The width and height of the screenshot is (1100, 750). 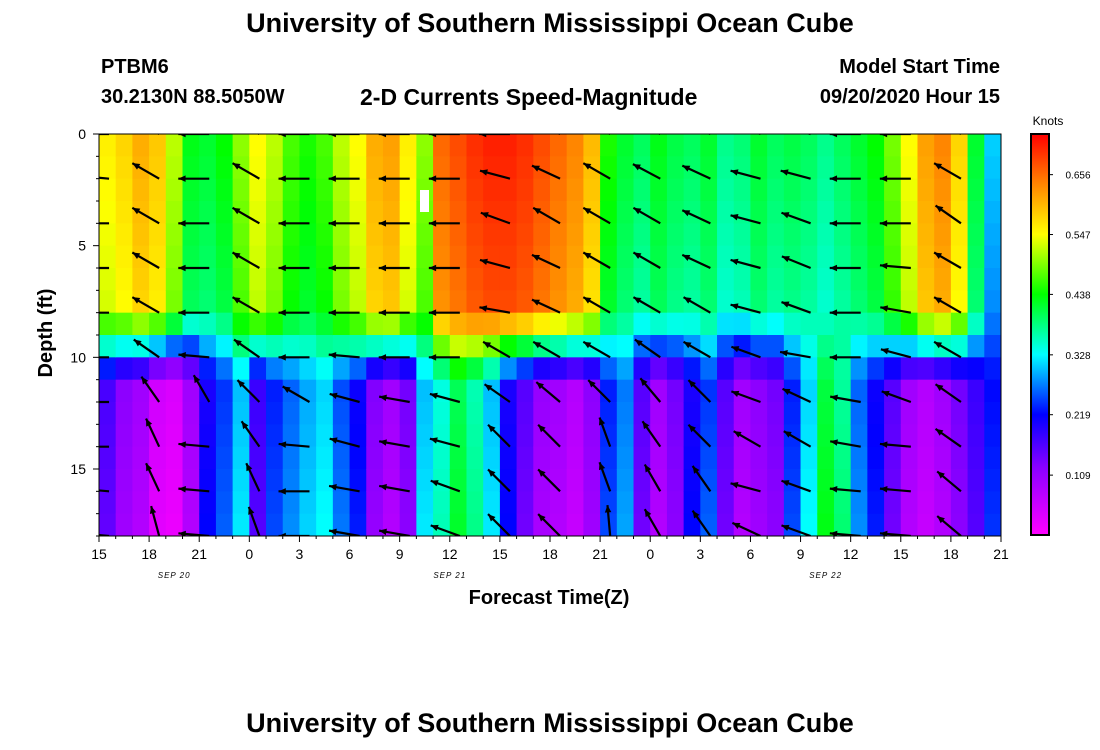 What do you see at coordinates (801, 554) in the screenshot?
I see `x-tick-label: 9` at bounding box center [801, 554].